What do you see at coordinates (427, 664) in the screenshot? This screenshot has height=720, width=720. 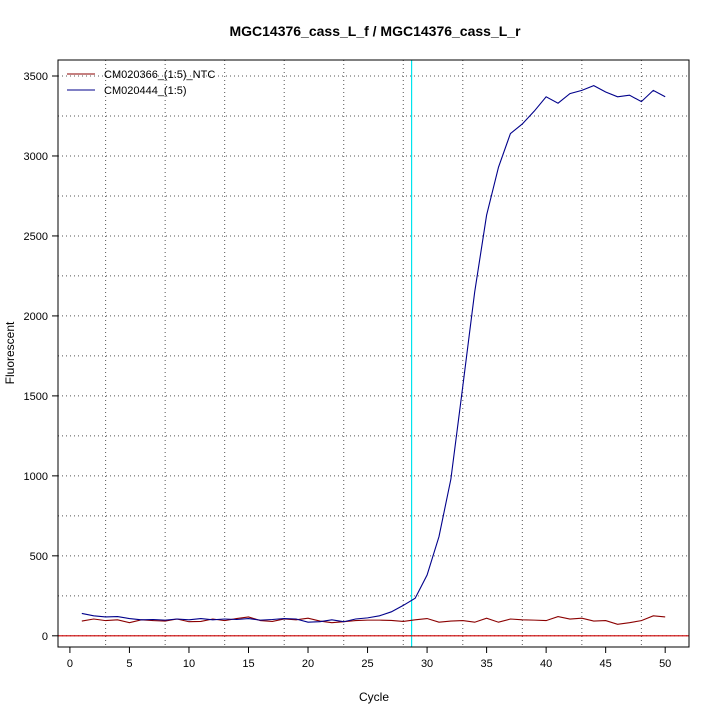 I see `x-tick-label: 30` at bounding box center [427, 664].